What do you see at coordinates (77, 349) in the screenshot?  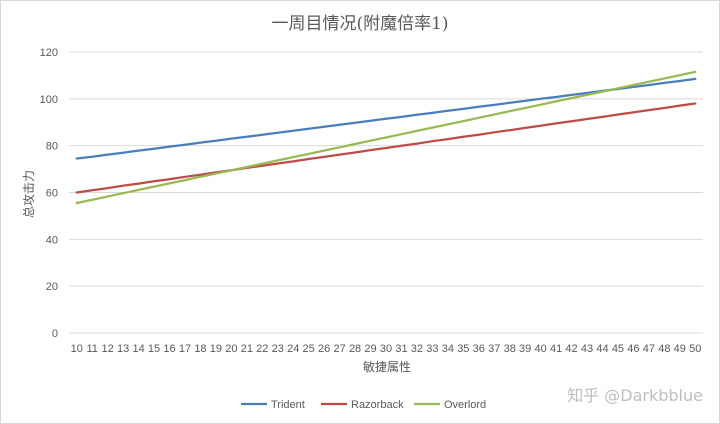 I see `x-tick-label: 10` at bounding box center [77, 349].